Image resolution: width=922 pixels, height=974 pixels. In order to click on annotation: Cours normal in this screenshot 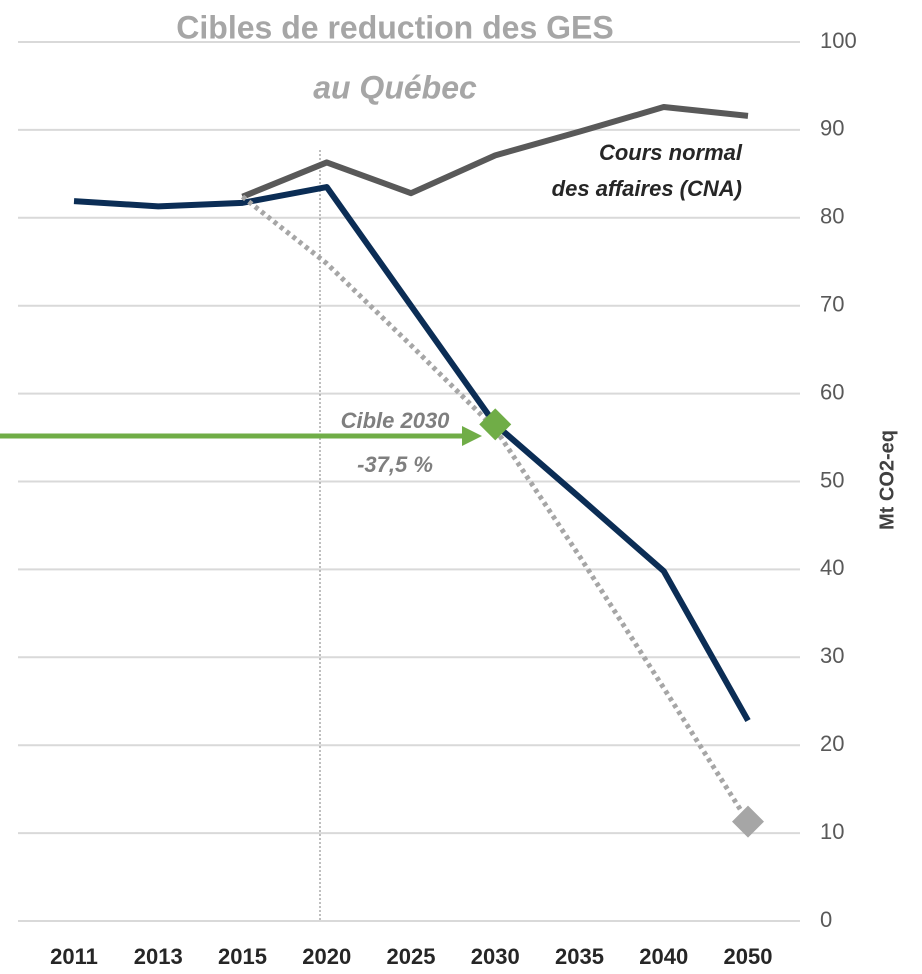, I will do `click(671, 152)`.